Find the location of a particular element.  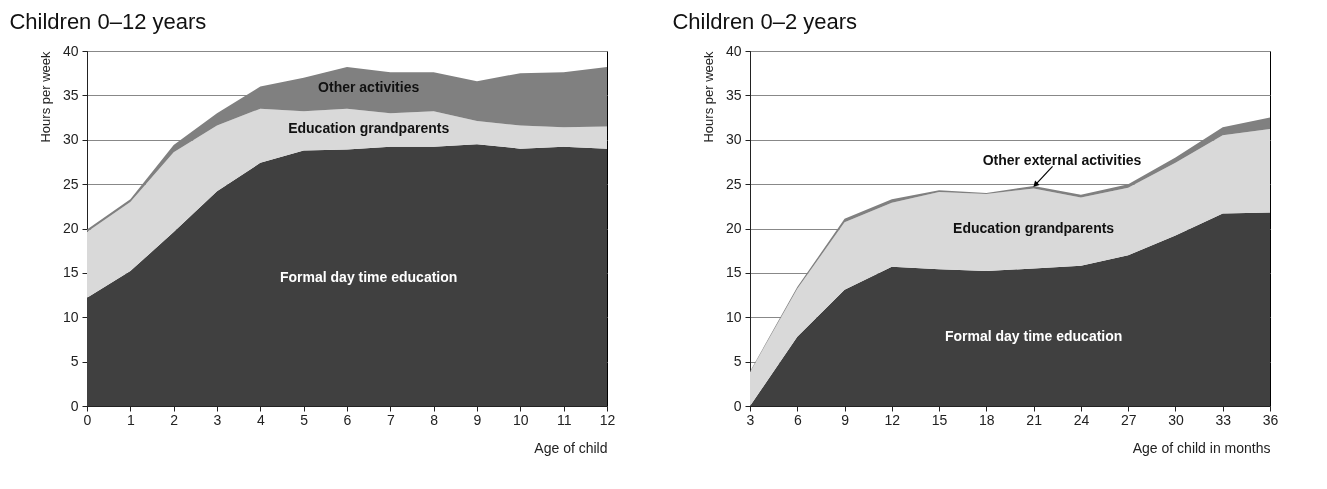

x-tick-label: 5 is located at coordinates (304, 419).